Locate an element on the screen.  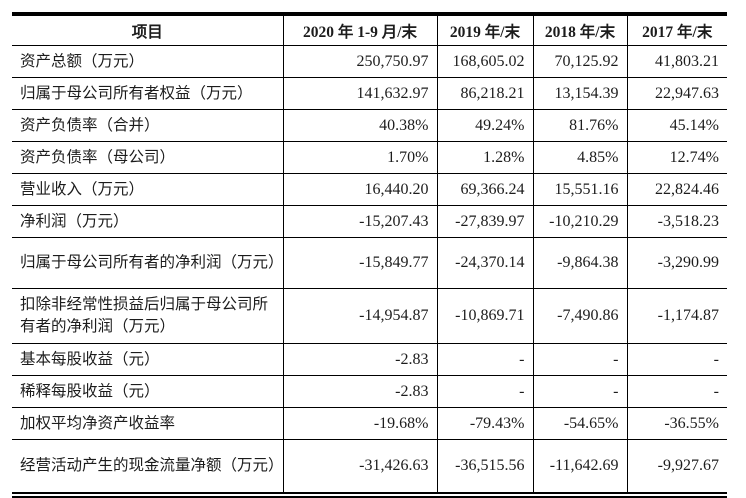
cell-value: 13,154.39 is located at coordinates (579, 93).